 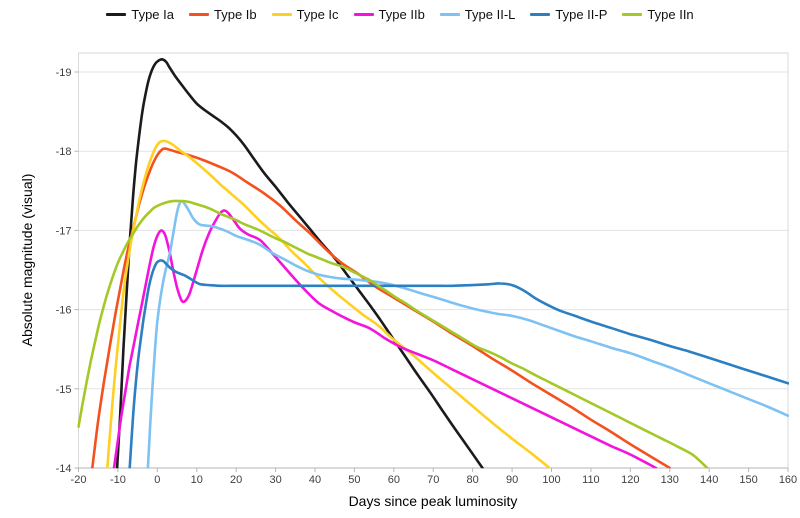 What do you see at coordinates (27, 260) in the screenshot?
I see `y-axis-title: Absolute magnitude (visual)` at bounding box center [27, 260].